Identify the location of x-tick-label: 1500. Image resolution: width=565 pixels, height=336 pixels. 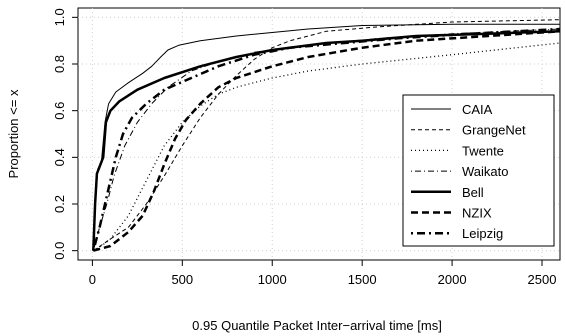
(362, 279).